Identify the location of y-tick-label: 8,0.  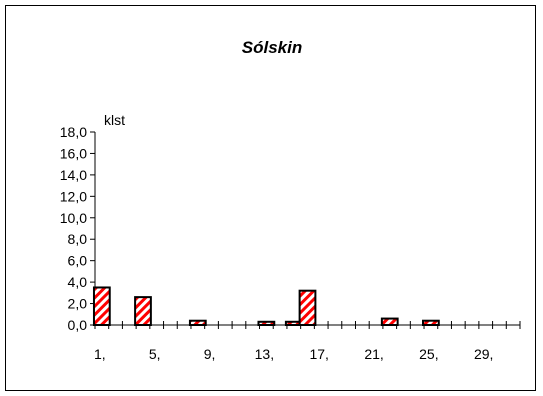
(78, 239).